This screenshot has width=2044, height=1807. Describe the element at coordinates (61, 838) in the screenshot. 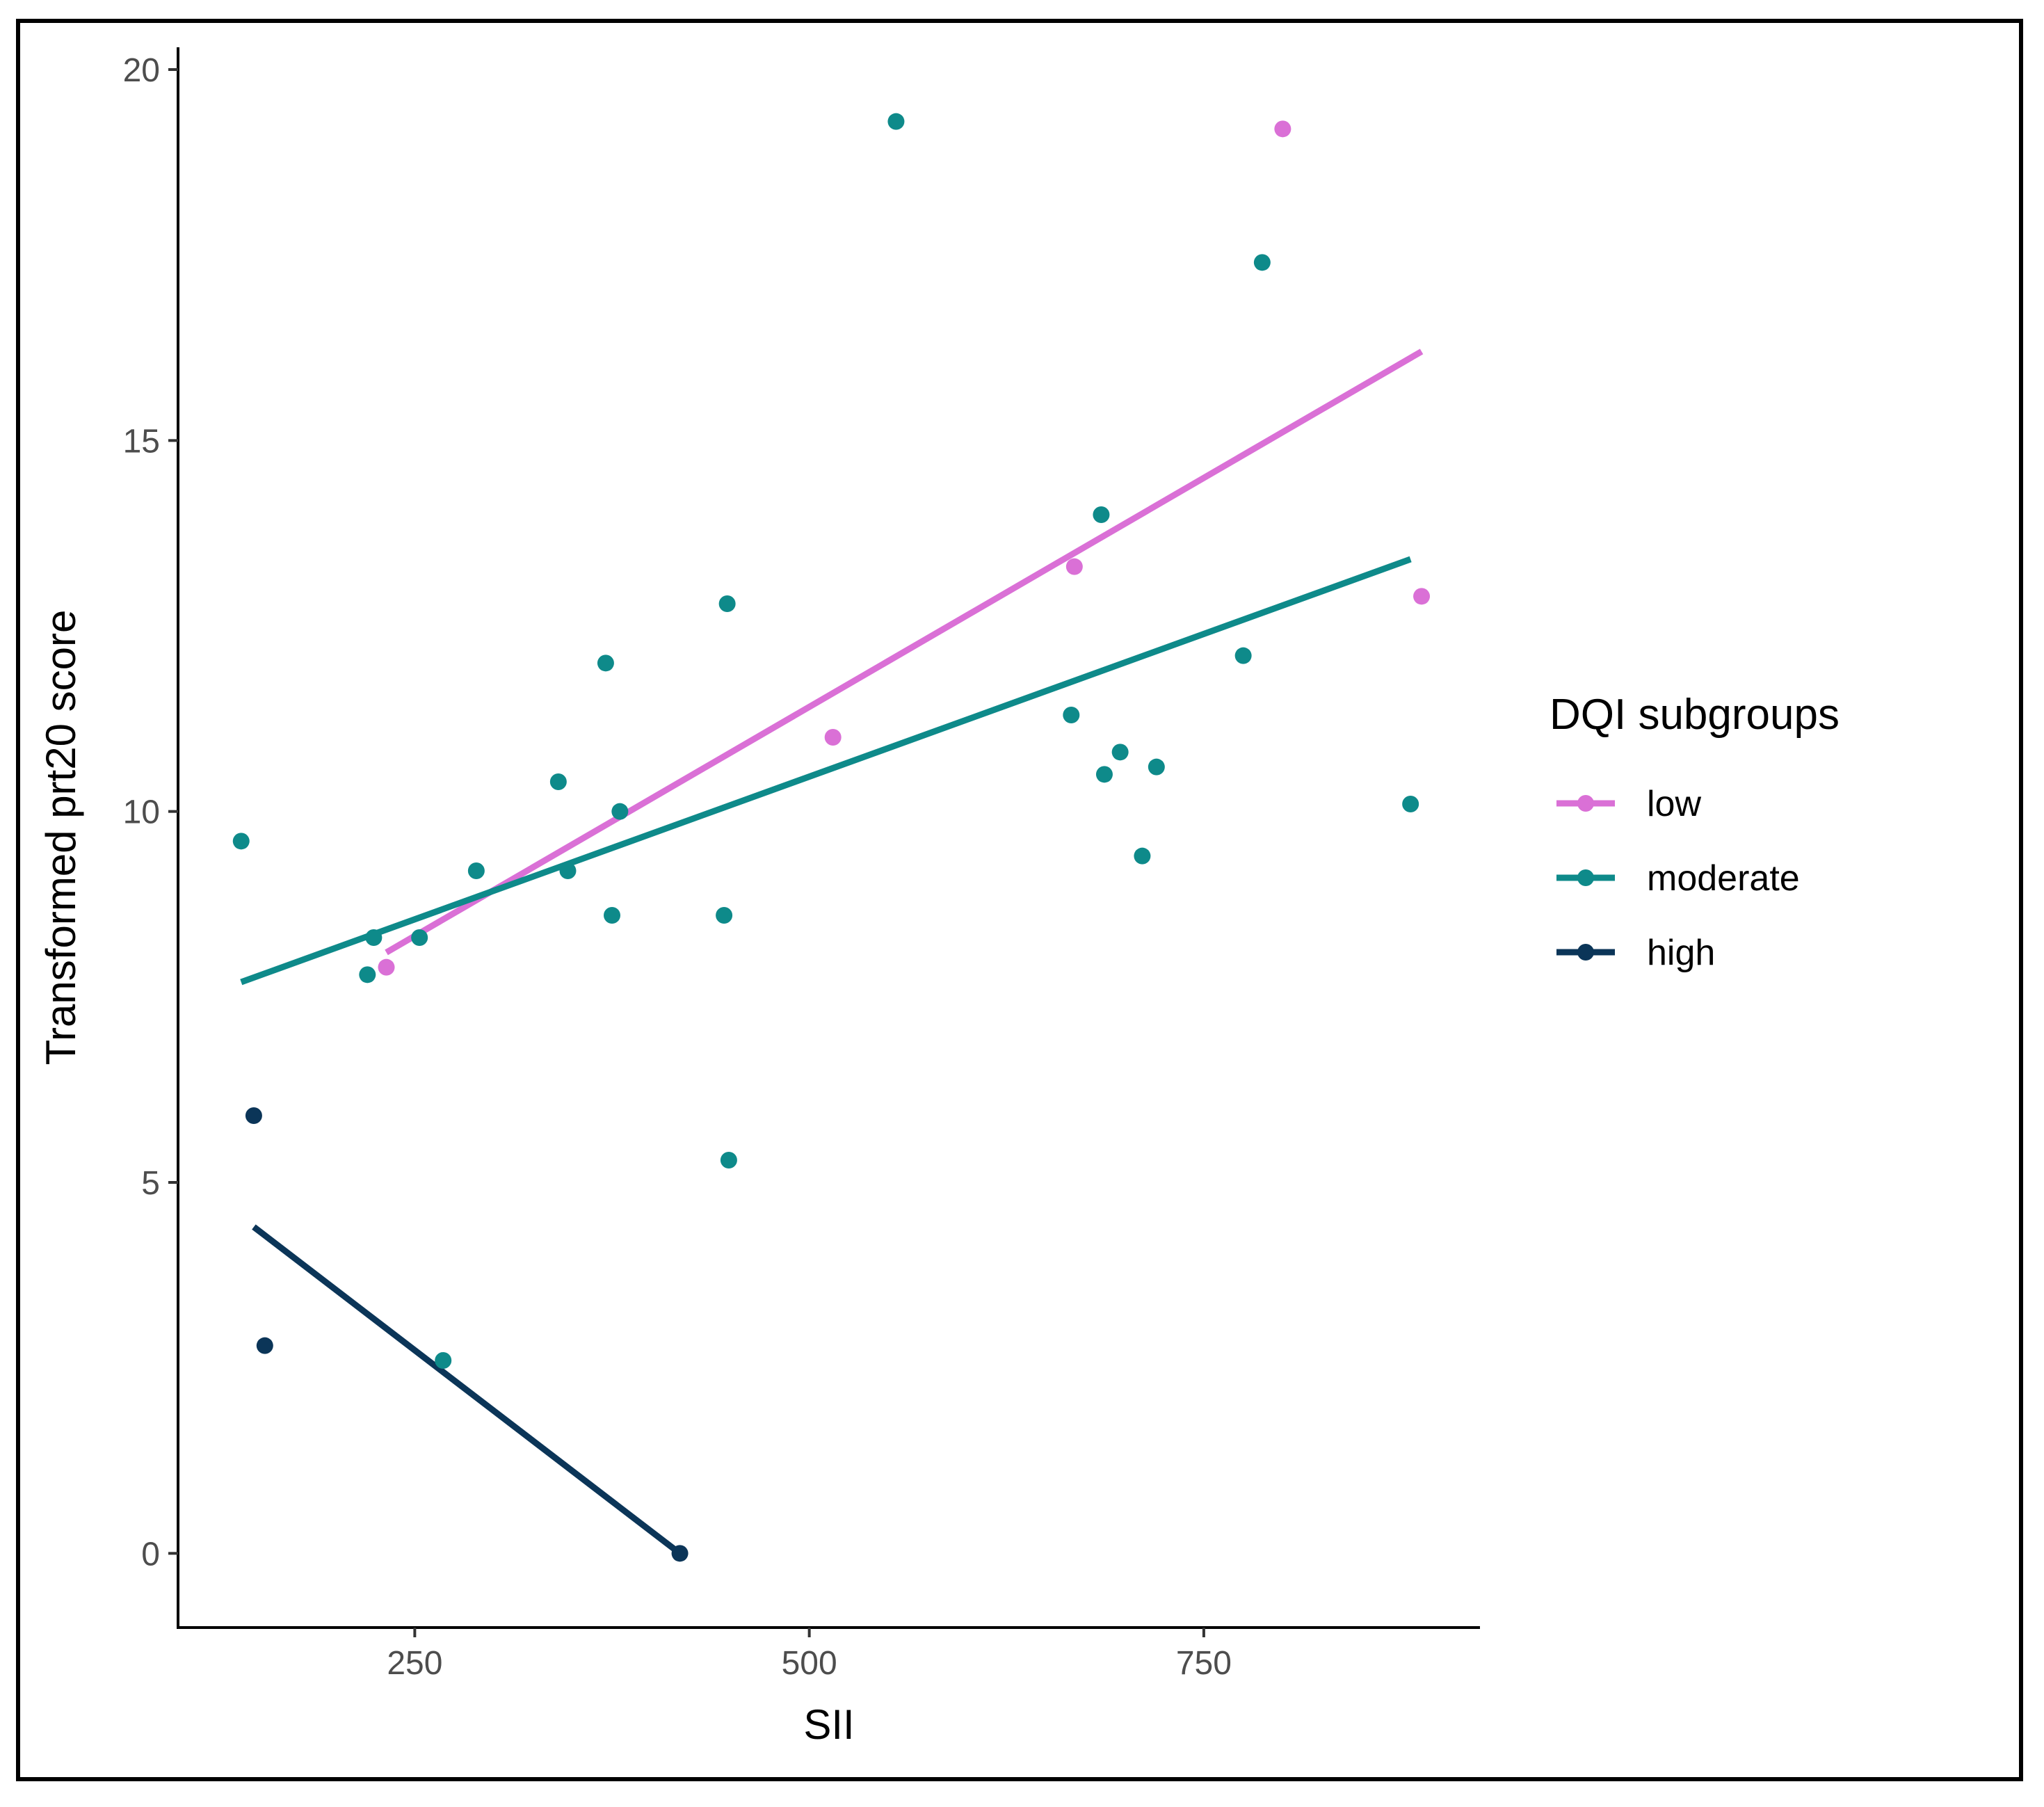

I see `y-axis-title: Transformed prt20 score` at that location.